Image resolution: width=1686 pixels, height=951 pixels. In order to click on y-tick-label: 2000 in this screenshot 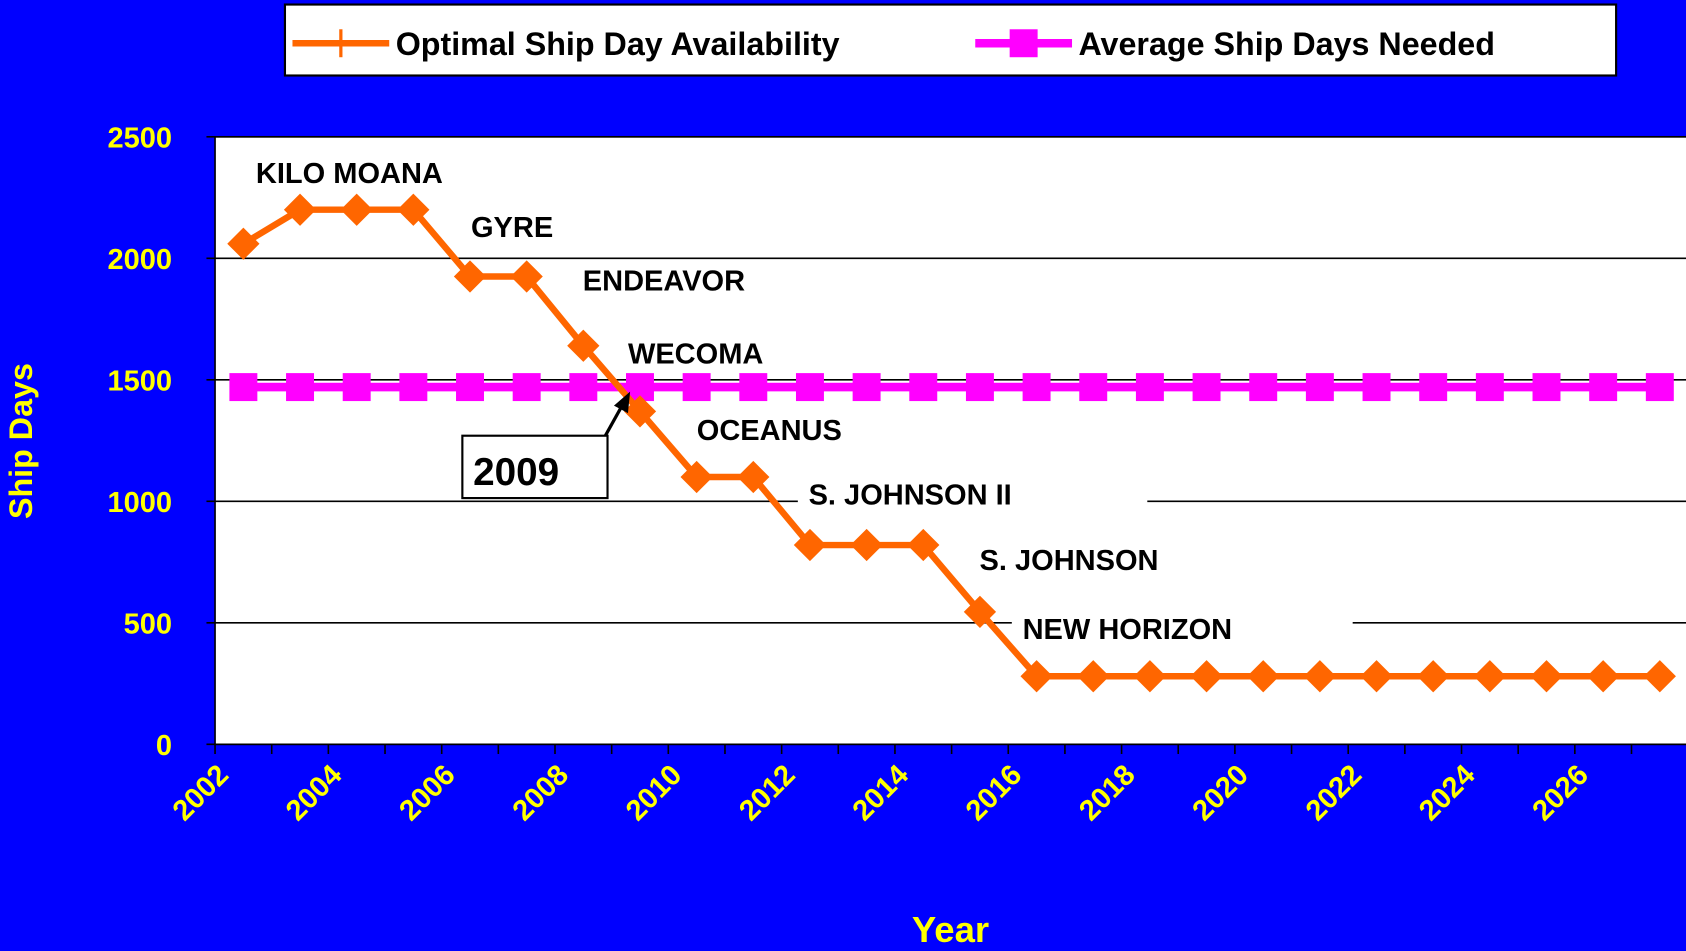, I will do `click(139, 260)`.